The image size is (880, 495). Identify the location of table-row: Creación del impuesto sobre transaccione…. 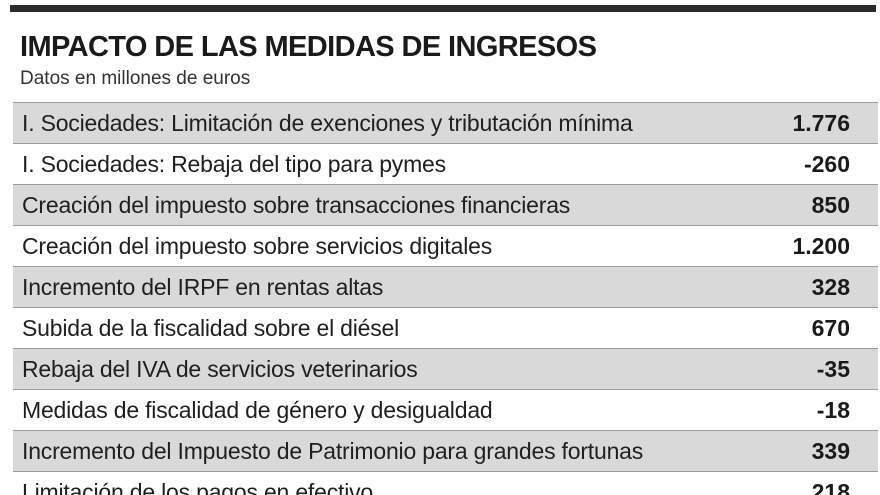
(445, 205).